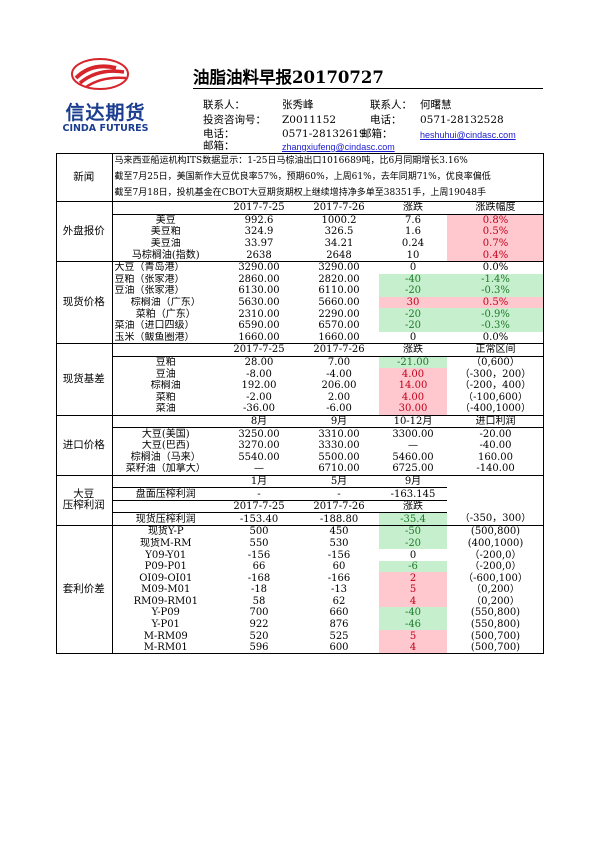  Describe the element at coordinates (165, 363) in the screenshot. I see `item-name: 豆粕` at that location.